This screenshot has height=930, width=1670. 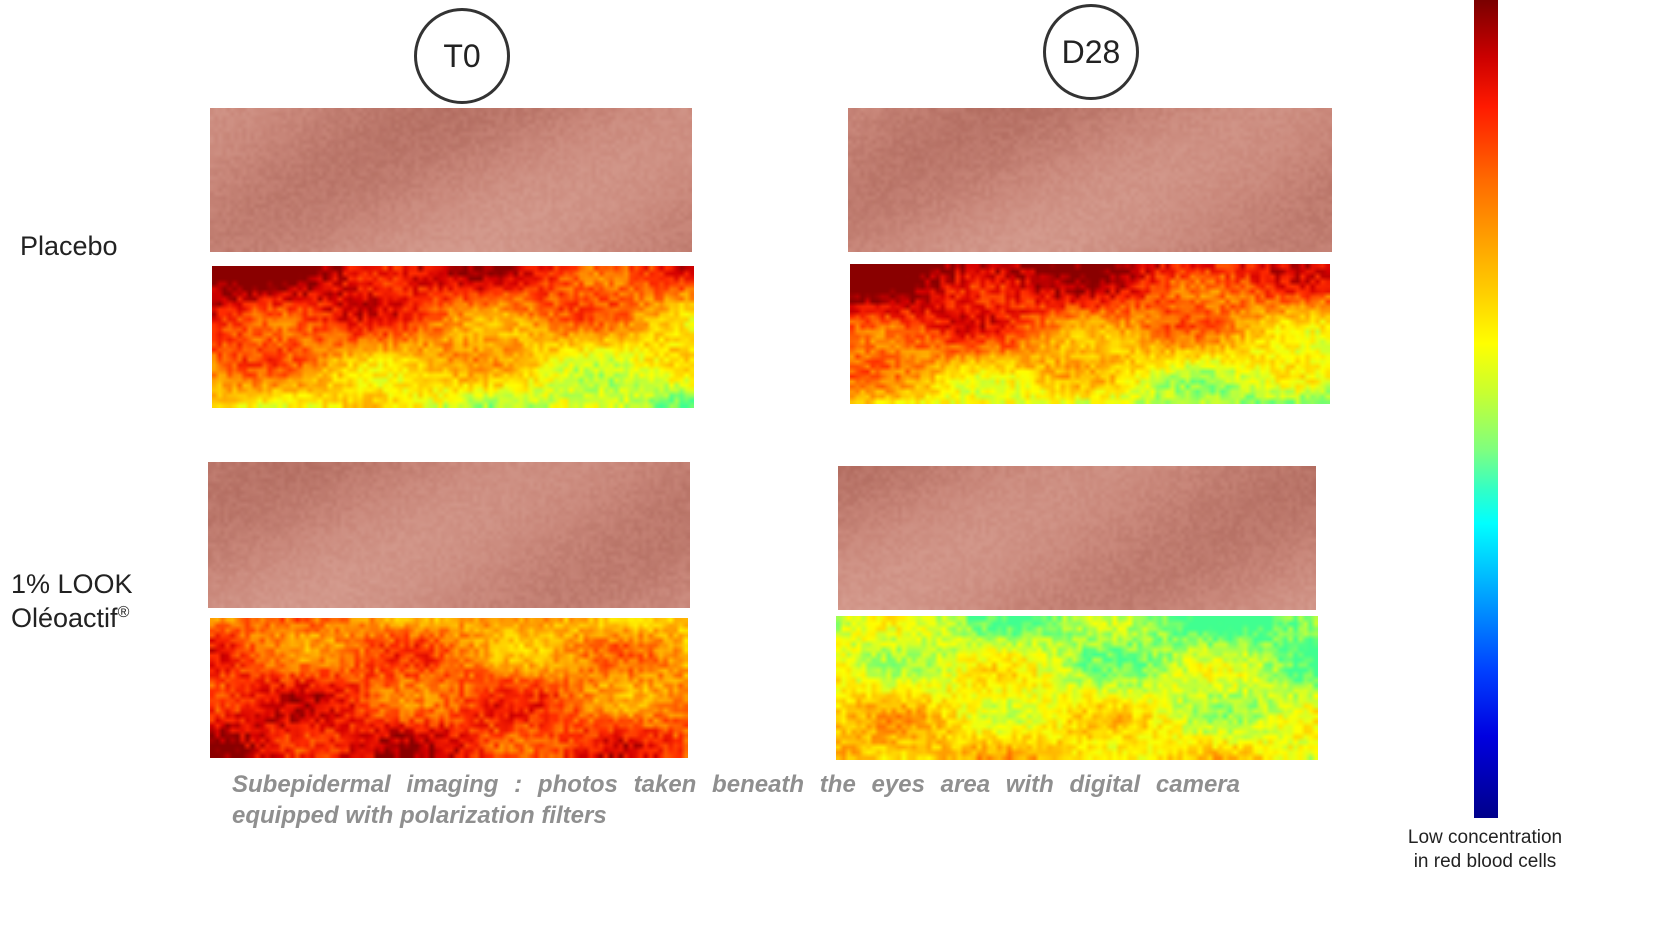 I want to click on row-label-look: 1% LOOK Oléoactif®, so click(x=72, y=601).